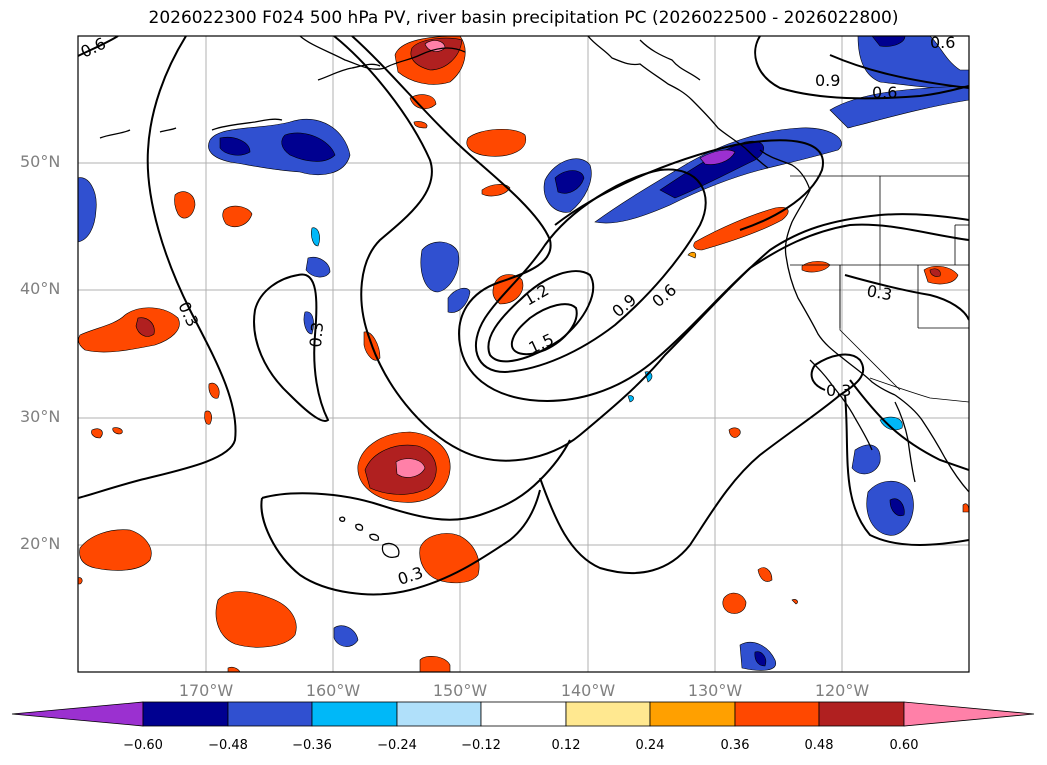 This screenshot has width=1047, height=765. What do you see at coordinates (904, 745) in the screenshot?
I see `colorbar-tick-label: 0.60` at bounding box center [904, 745].